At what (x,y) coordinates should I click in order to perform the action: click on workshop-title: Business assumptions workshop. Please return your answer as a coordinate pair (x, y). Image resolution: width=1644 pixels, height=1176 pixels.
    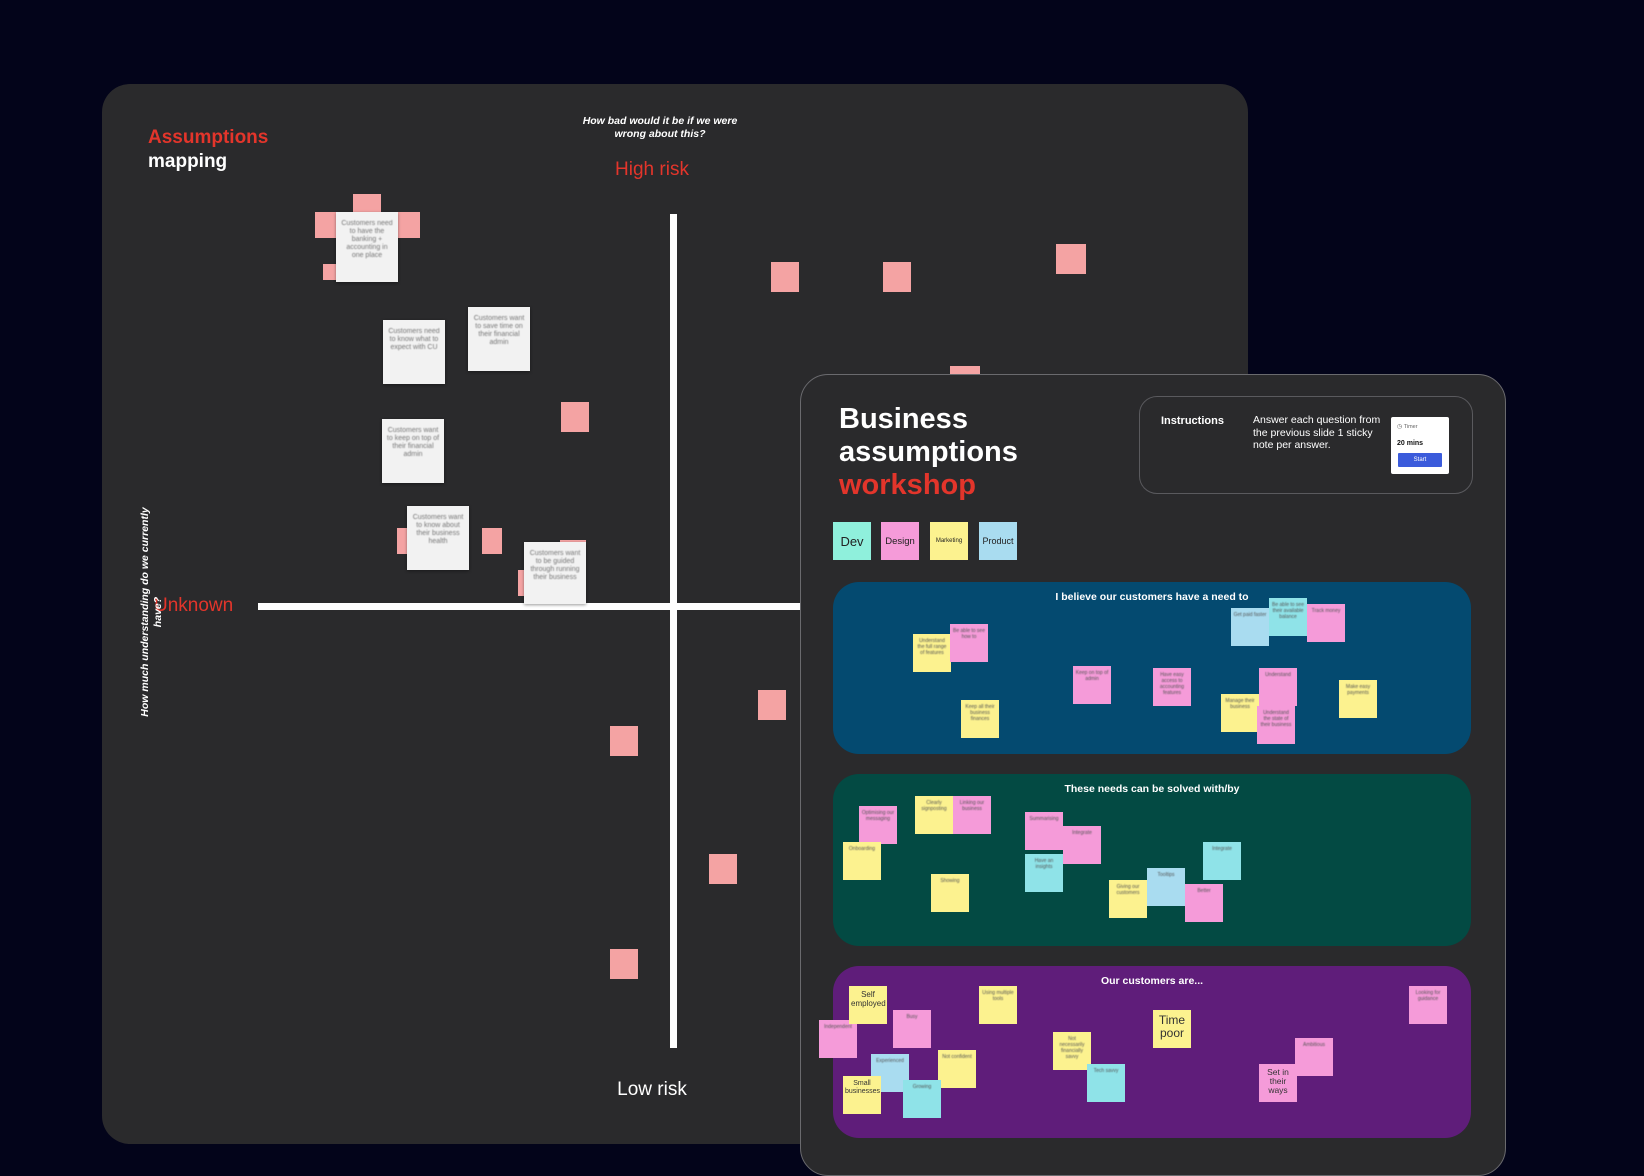
    Looking at the image, I should click on (928, 452).